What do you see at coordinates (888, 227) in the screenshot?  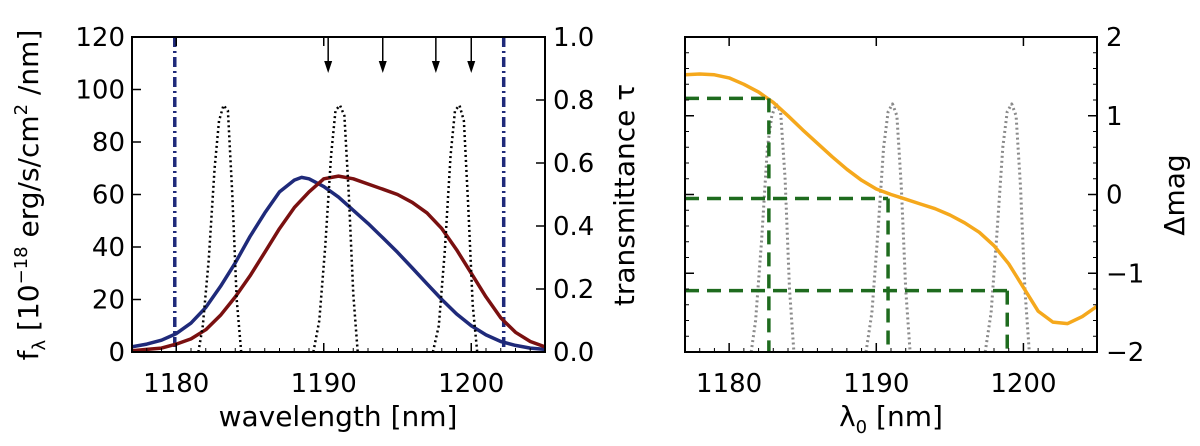 I see `series-filter-2-gray` at bounding box center [888, 227].